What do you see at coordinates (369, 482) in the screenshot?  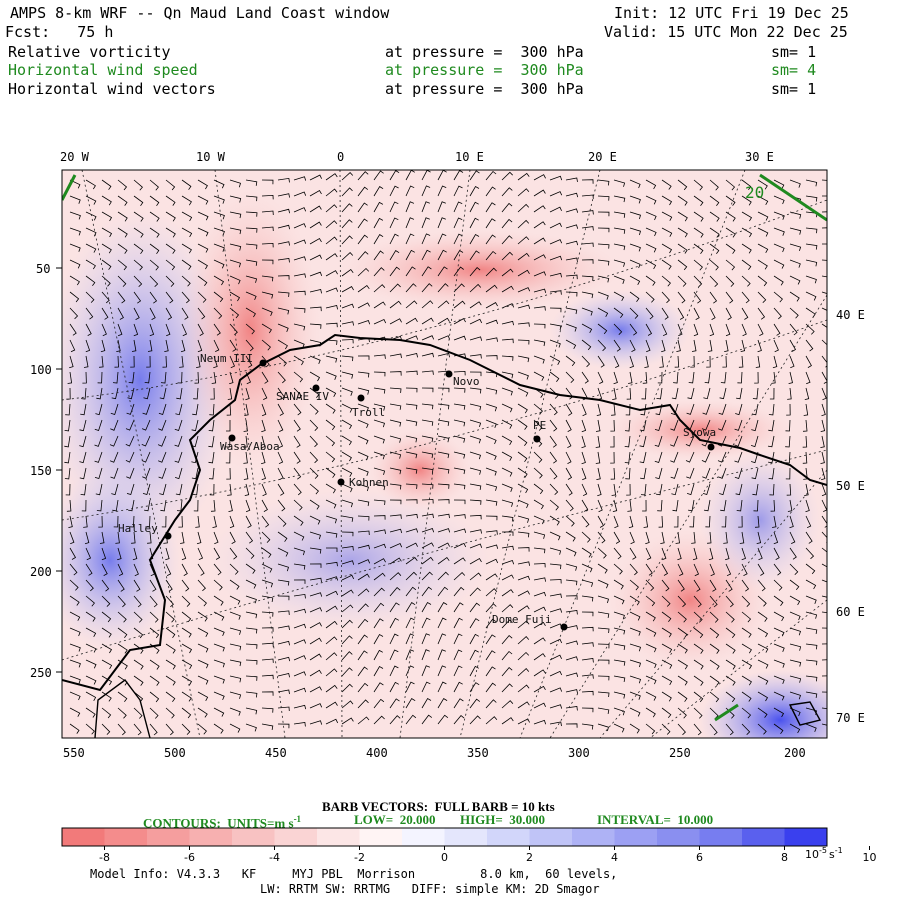 I see `station-label-kohnen: Kohnen` at bounding box center [369, 482].